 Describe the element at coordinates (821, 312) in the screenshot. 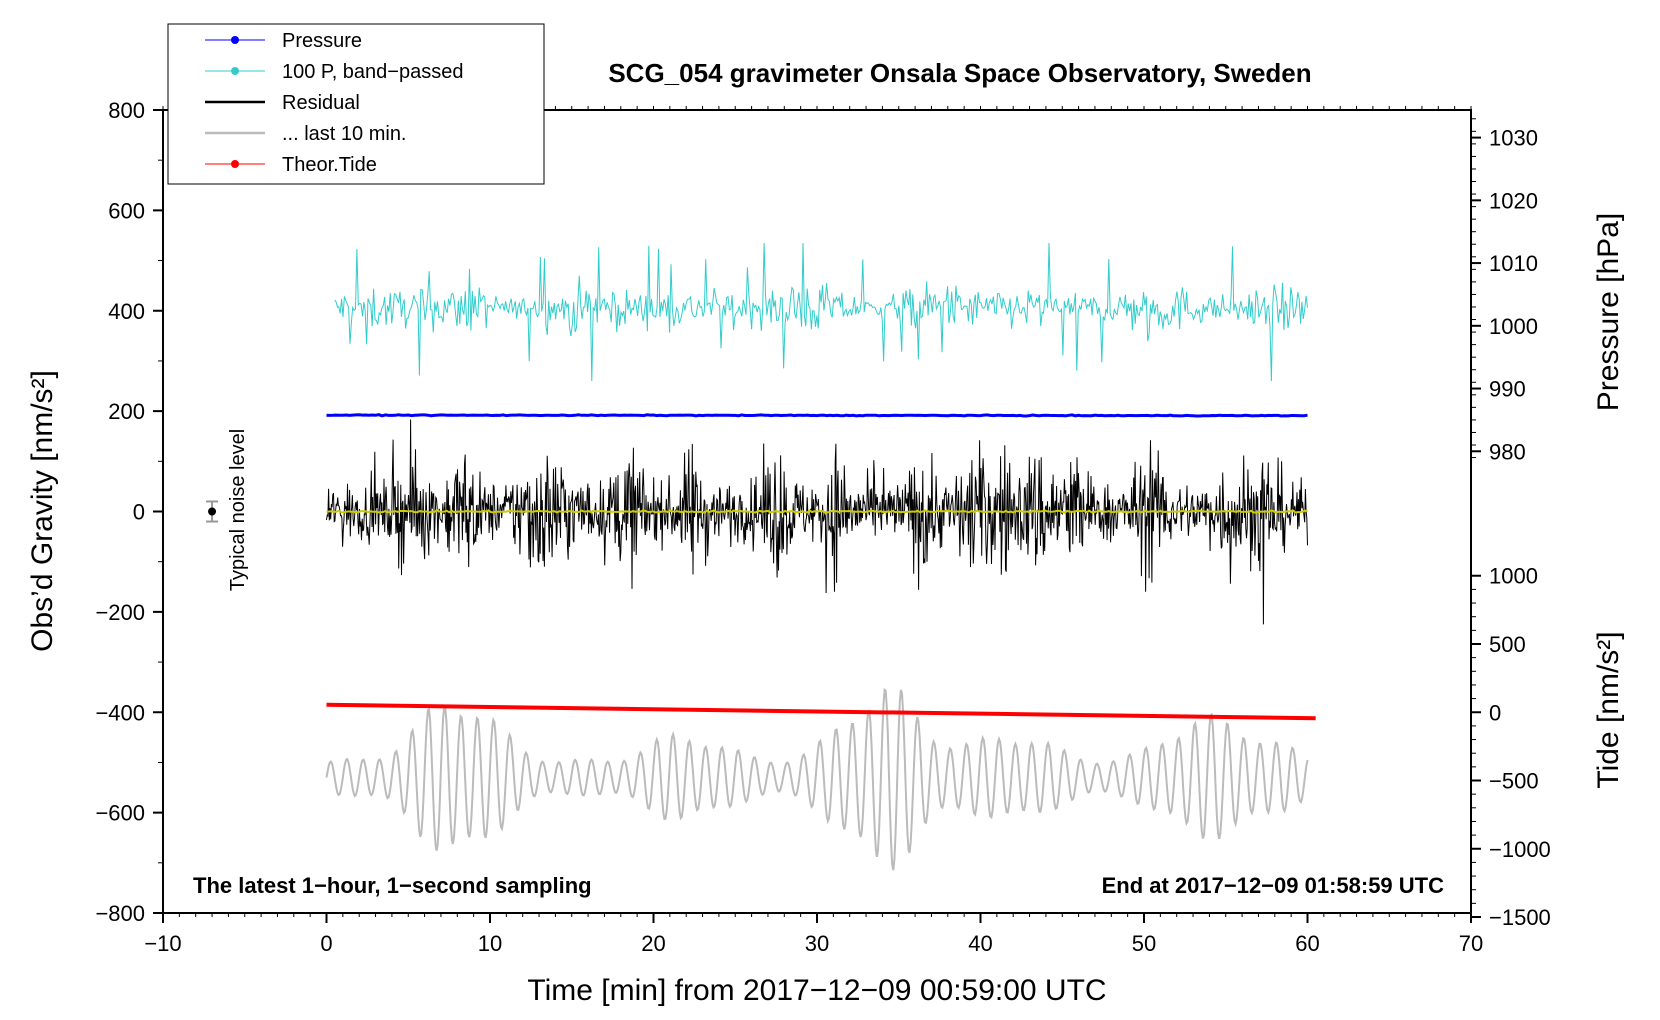

I see `series-bandpassed-pressure` at that location.